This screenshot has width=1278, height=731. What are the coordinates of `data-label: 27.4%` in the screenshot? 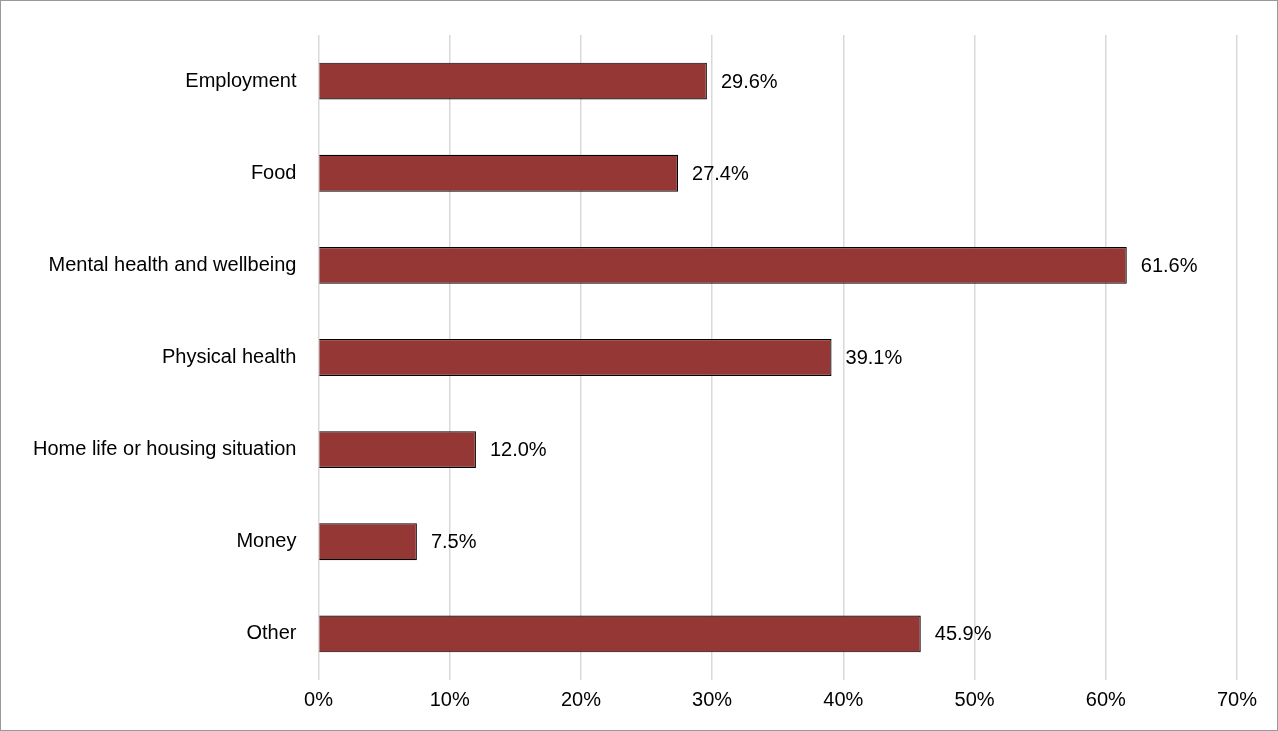 It's located at (720, 172).